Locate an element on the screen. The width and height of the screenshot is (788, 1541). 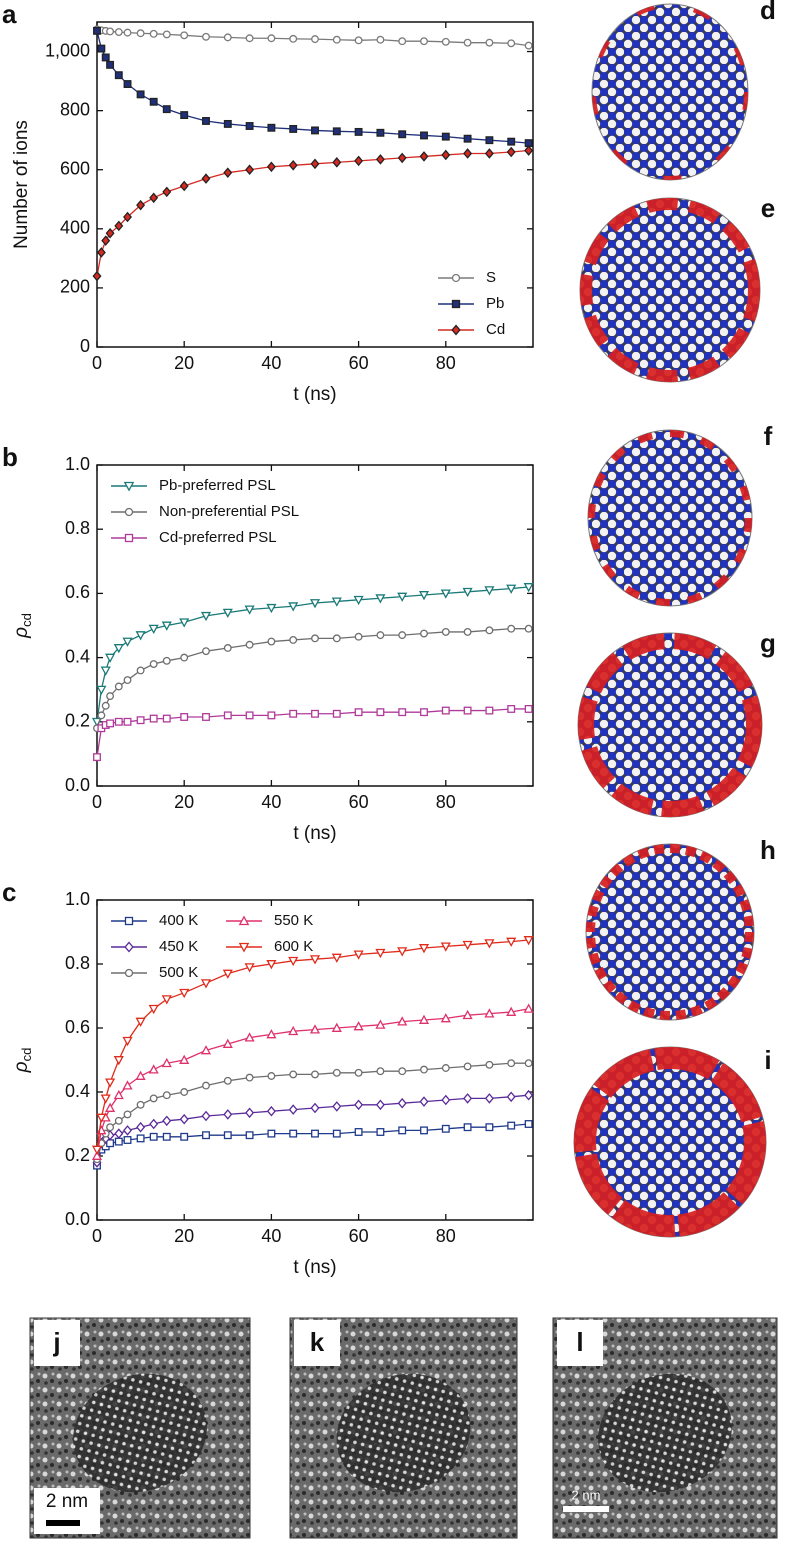
x-tick-label: 60 is located at coordinates (359, 363).